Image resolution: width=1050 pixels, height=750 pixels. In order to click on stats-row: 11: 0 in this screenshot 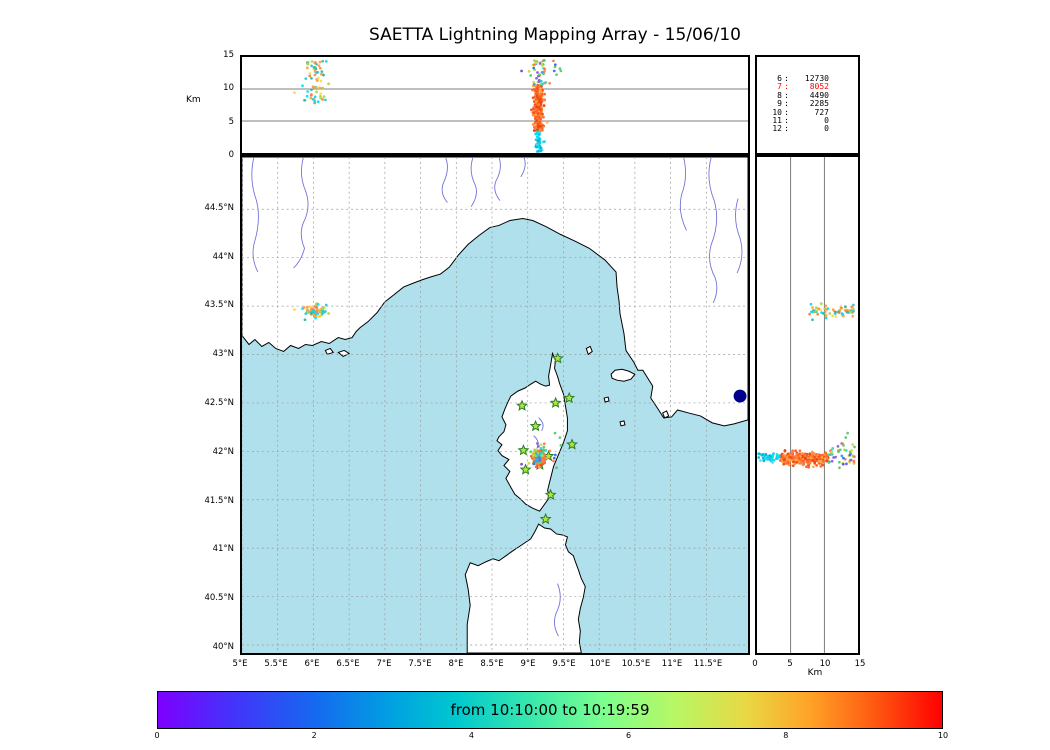, I will do `click(813, 121)`.